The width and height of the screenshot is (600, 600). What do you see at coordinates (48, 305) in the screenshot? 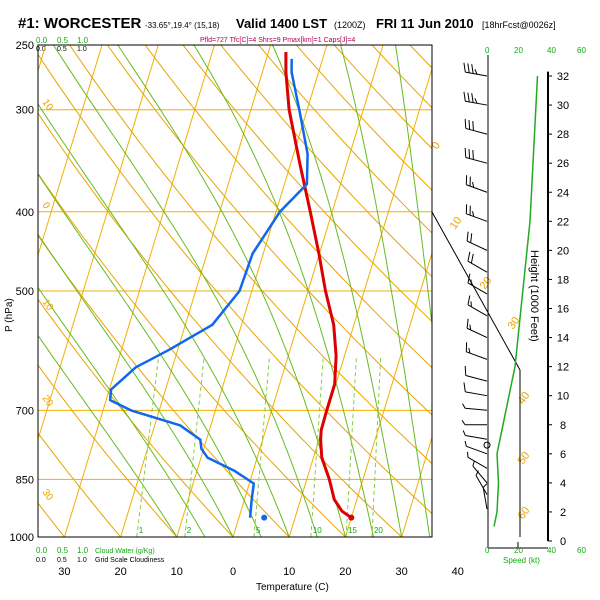
I see `theta-left-label: 10` at bounding box center [48, 305].